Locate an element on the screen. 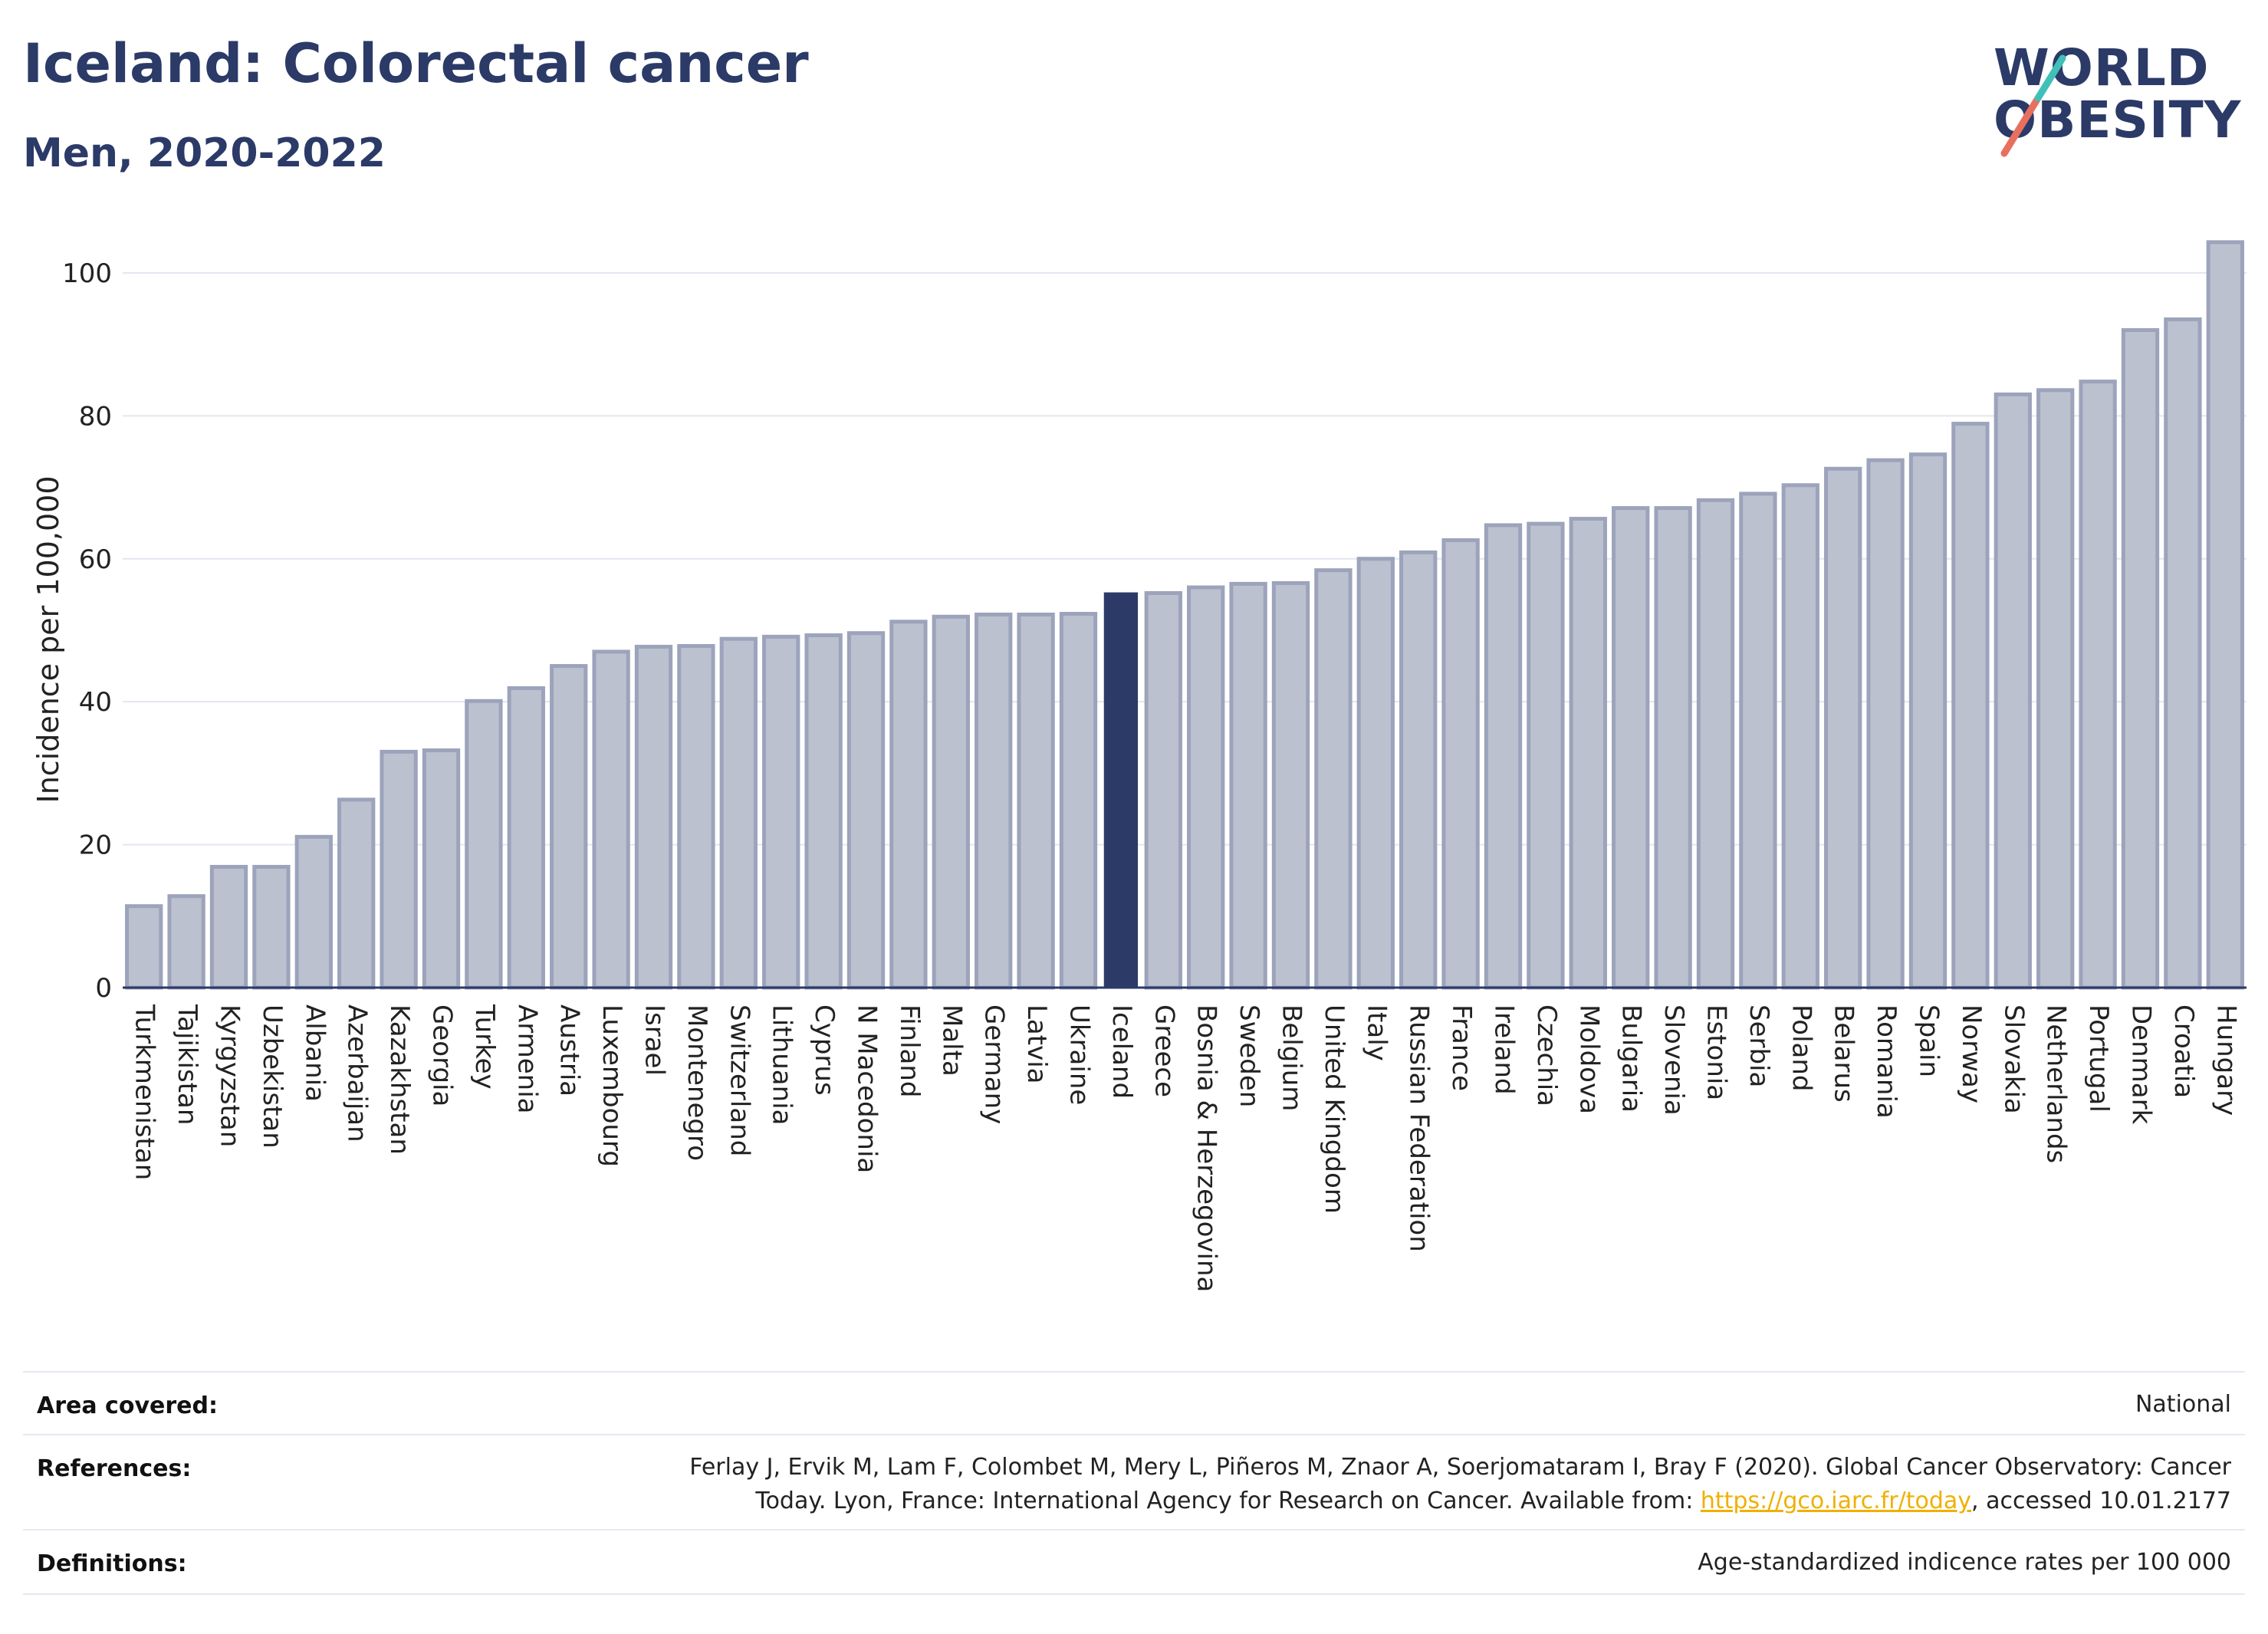 The height and width of the screenshot is (1634, 2268). x-tick-label: Latvia is located at coordinates (1036, 1044).